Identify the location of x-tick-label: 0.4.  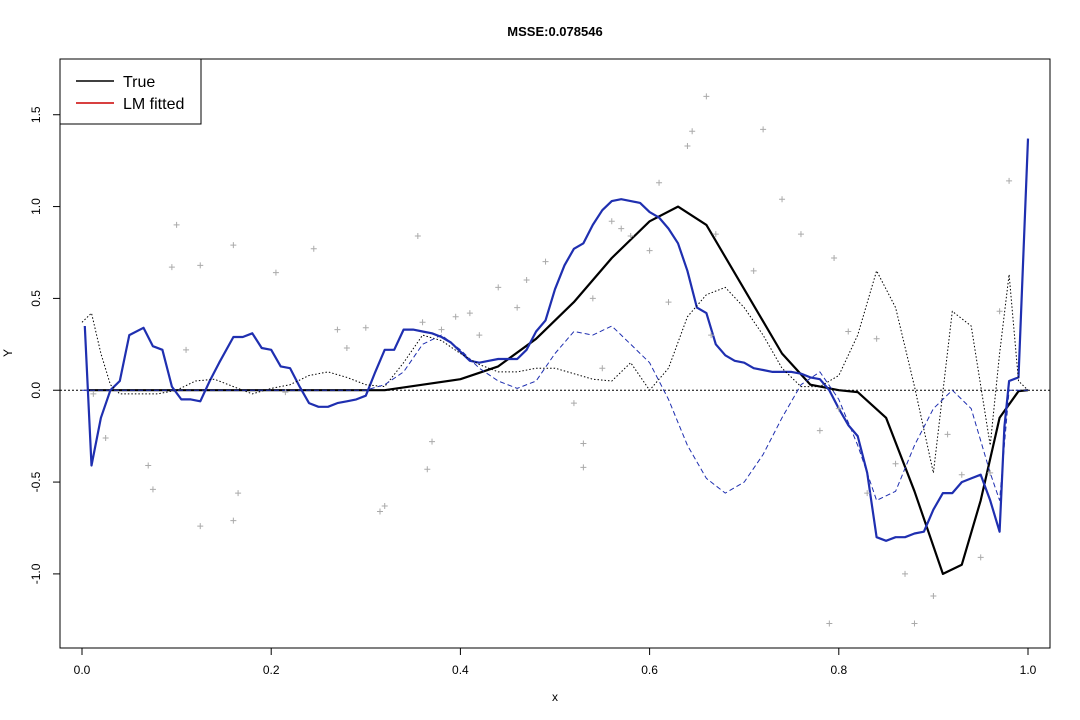
(460, 670).